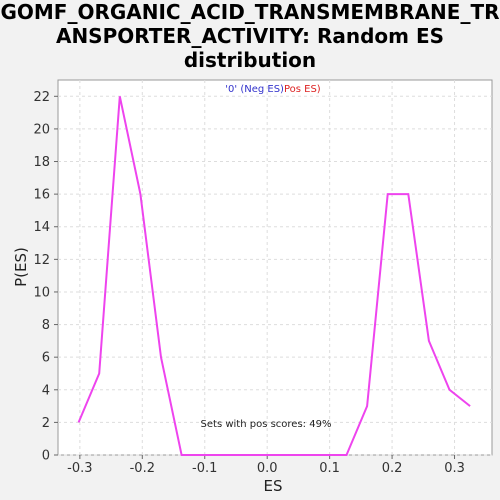  What do you see at coordinates (142, 468) in the screenshot?
I see `x-tick-label: -0.2` at bounding box center [142, 468].